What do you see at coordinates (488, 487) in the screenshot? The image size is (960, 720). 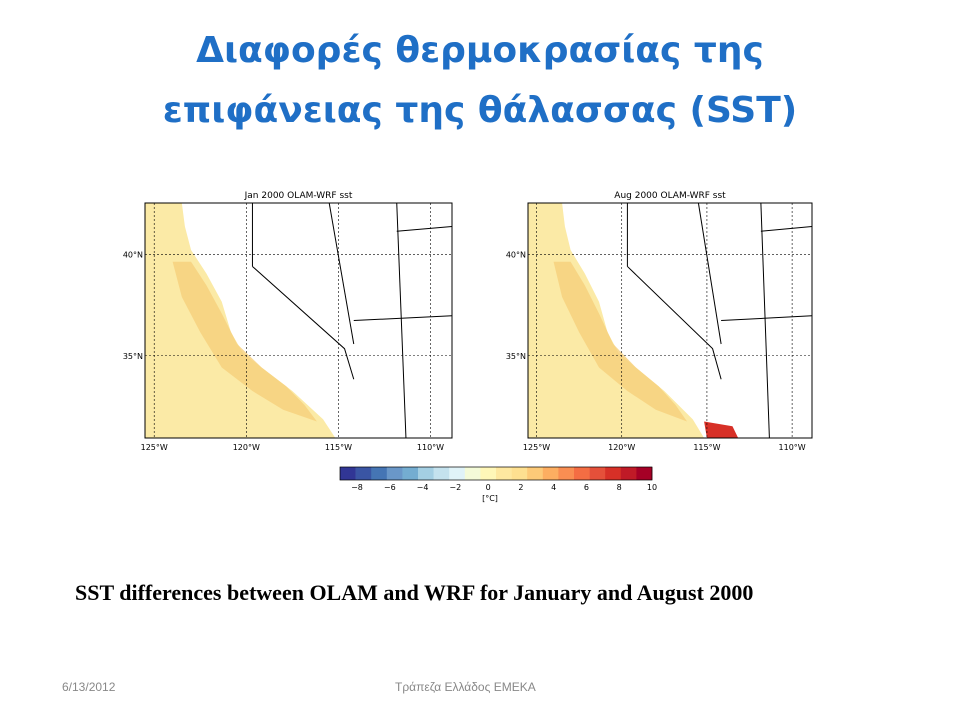 I see `colorbar-tick: 0` at bounding box center [488, 487].